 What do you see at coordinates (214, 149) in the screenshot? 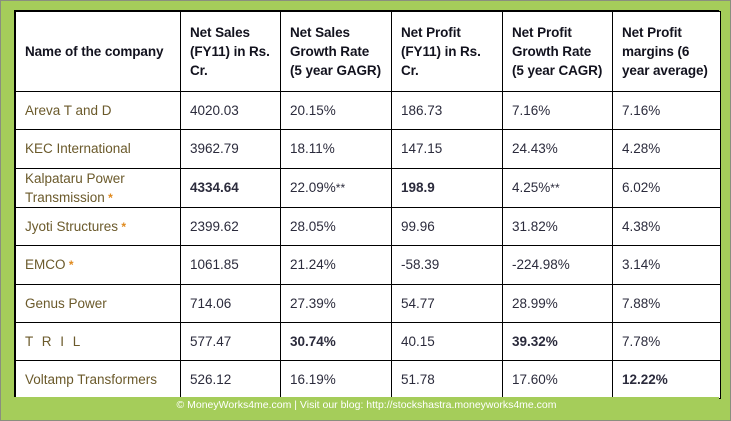
I see `cell-net-sales-value: 3962.79` at bounding box center [214, 149].